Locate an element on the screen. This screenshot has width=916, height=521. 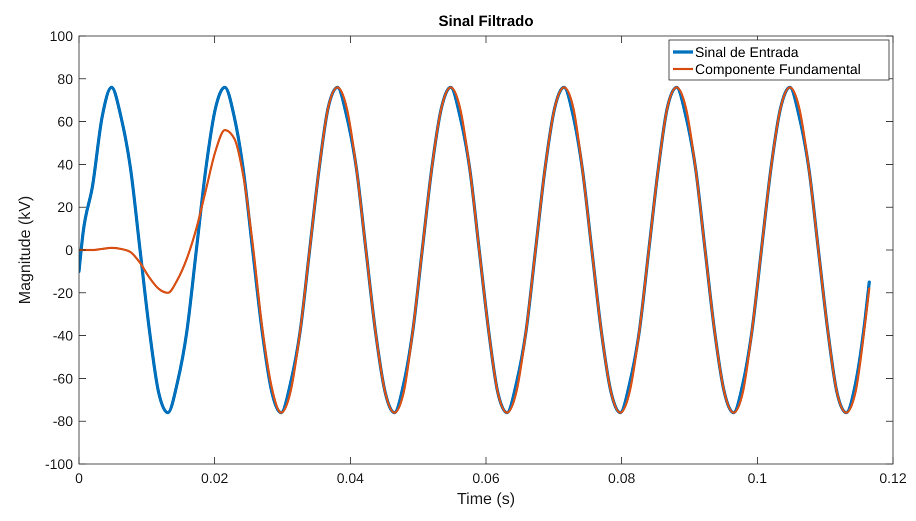
x-tick-label: 0.06 is located at coordinates (486, 478).